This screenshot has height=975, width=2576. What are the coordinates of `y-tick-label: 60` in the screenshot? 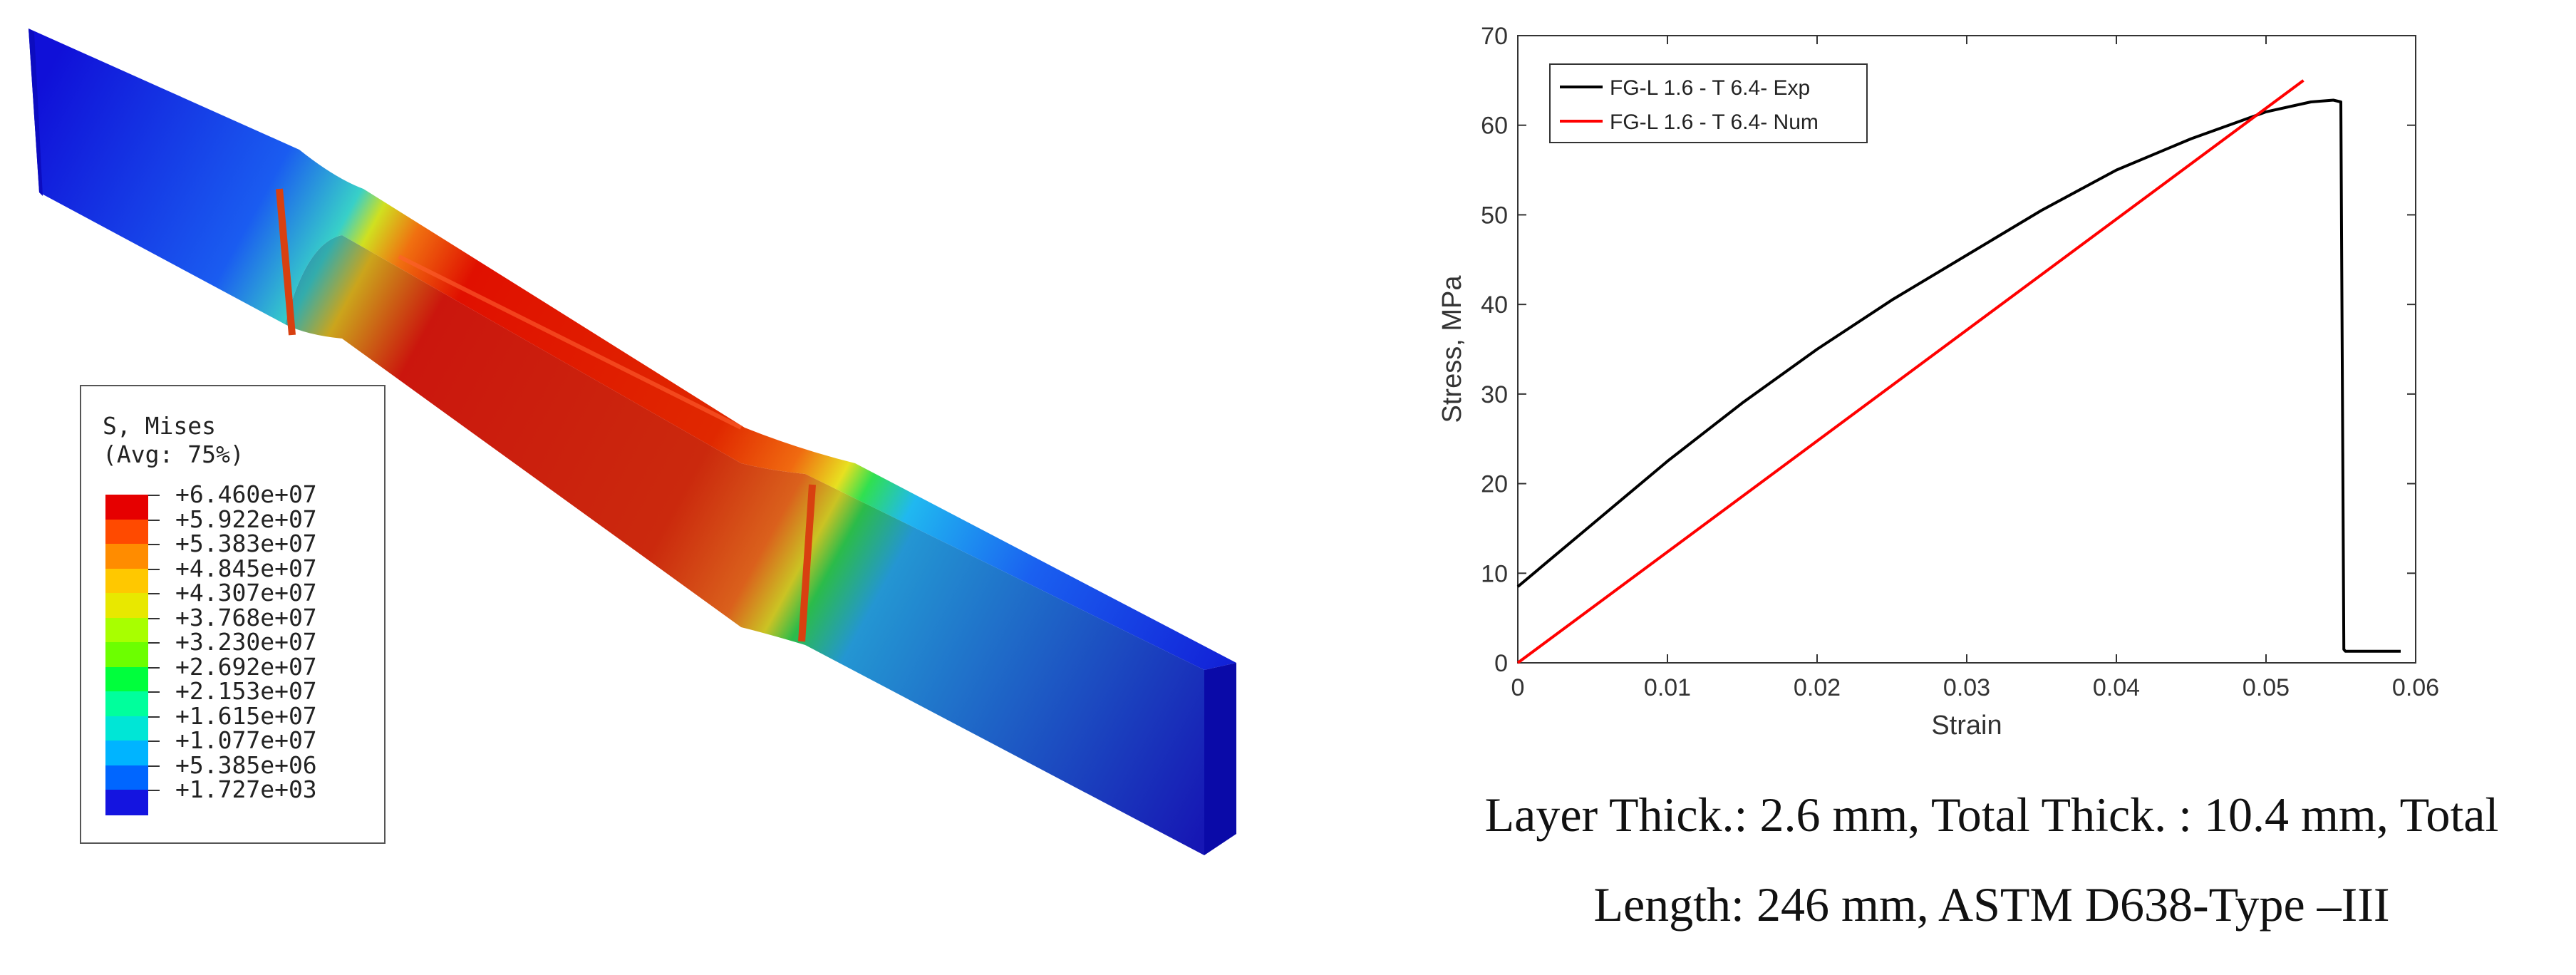 It's located at (1494, 127).